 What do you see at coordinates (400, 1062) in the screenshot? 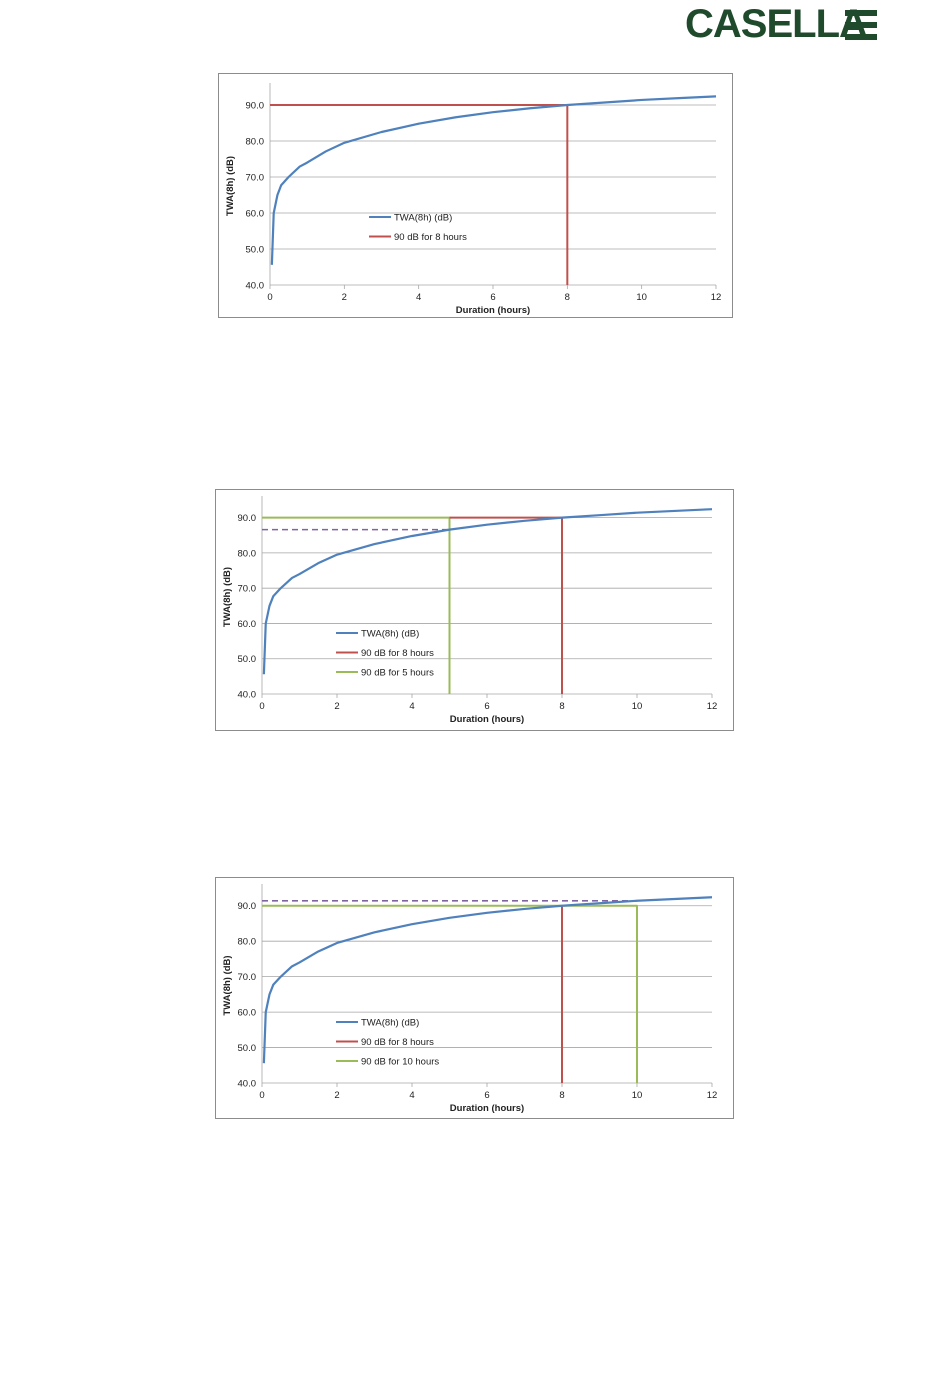
I see `legend-label: 90 dB for 10 hours` at bounding box center [400, 1062].